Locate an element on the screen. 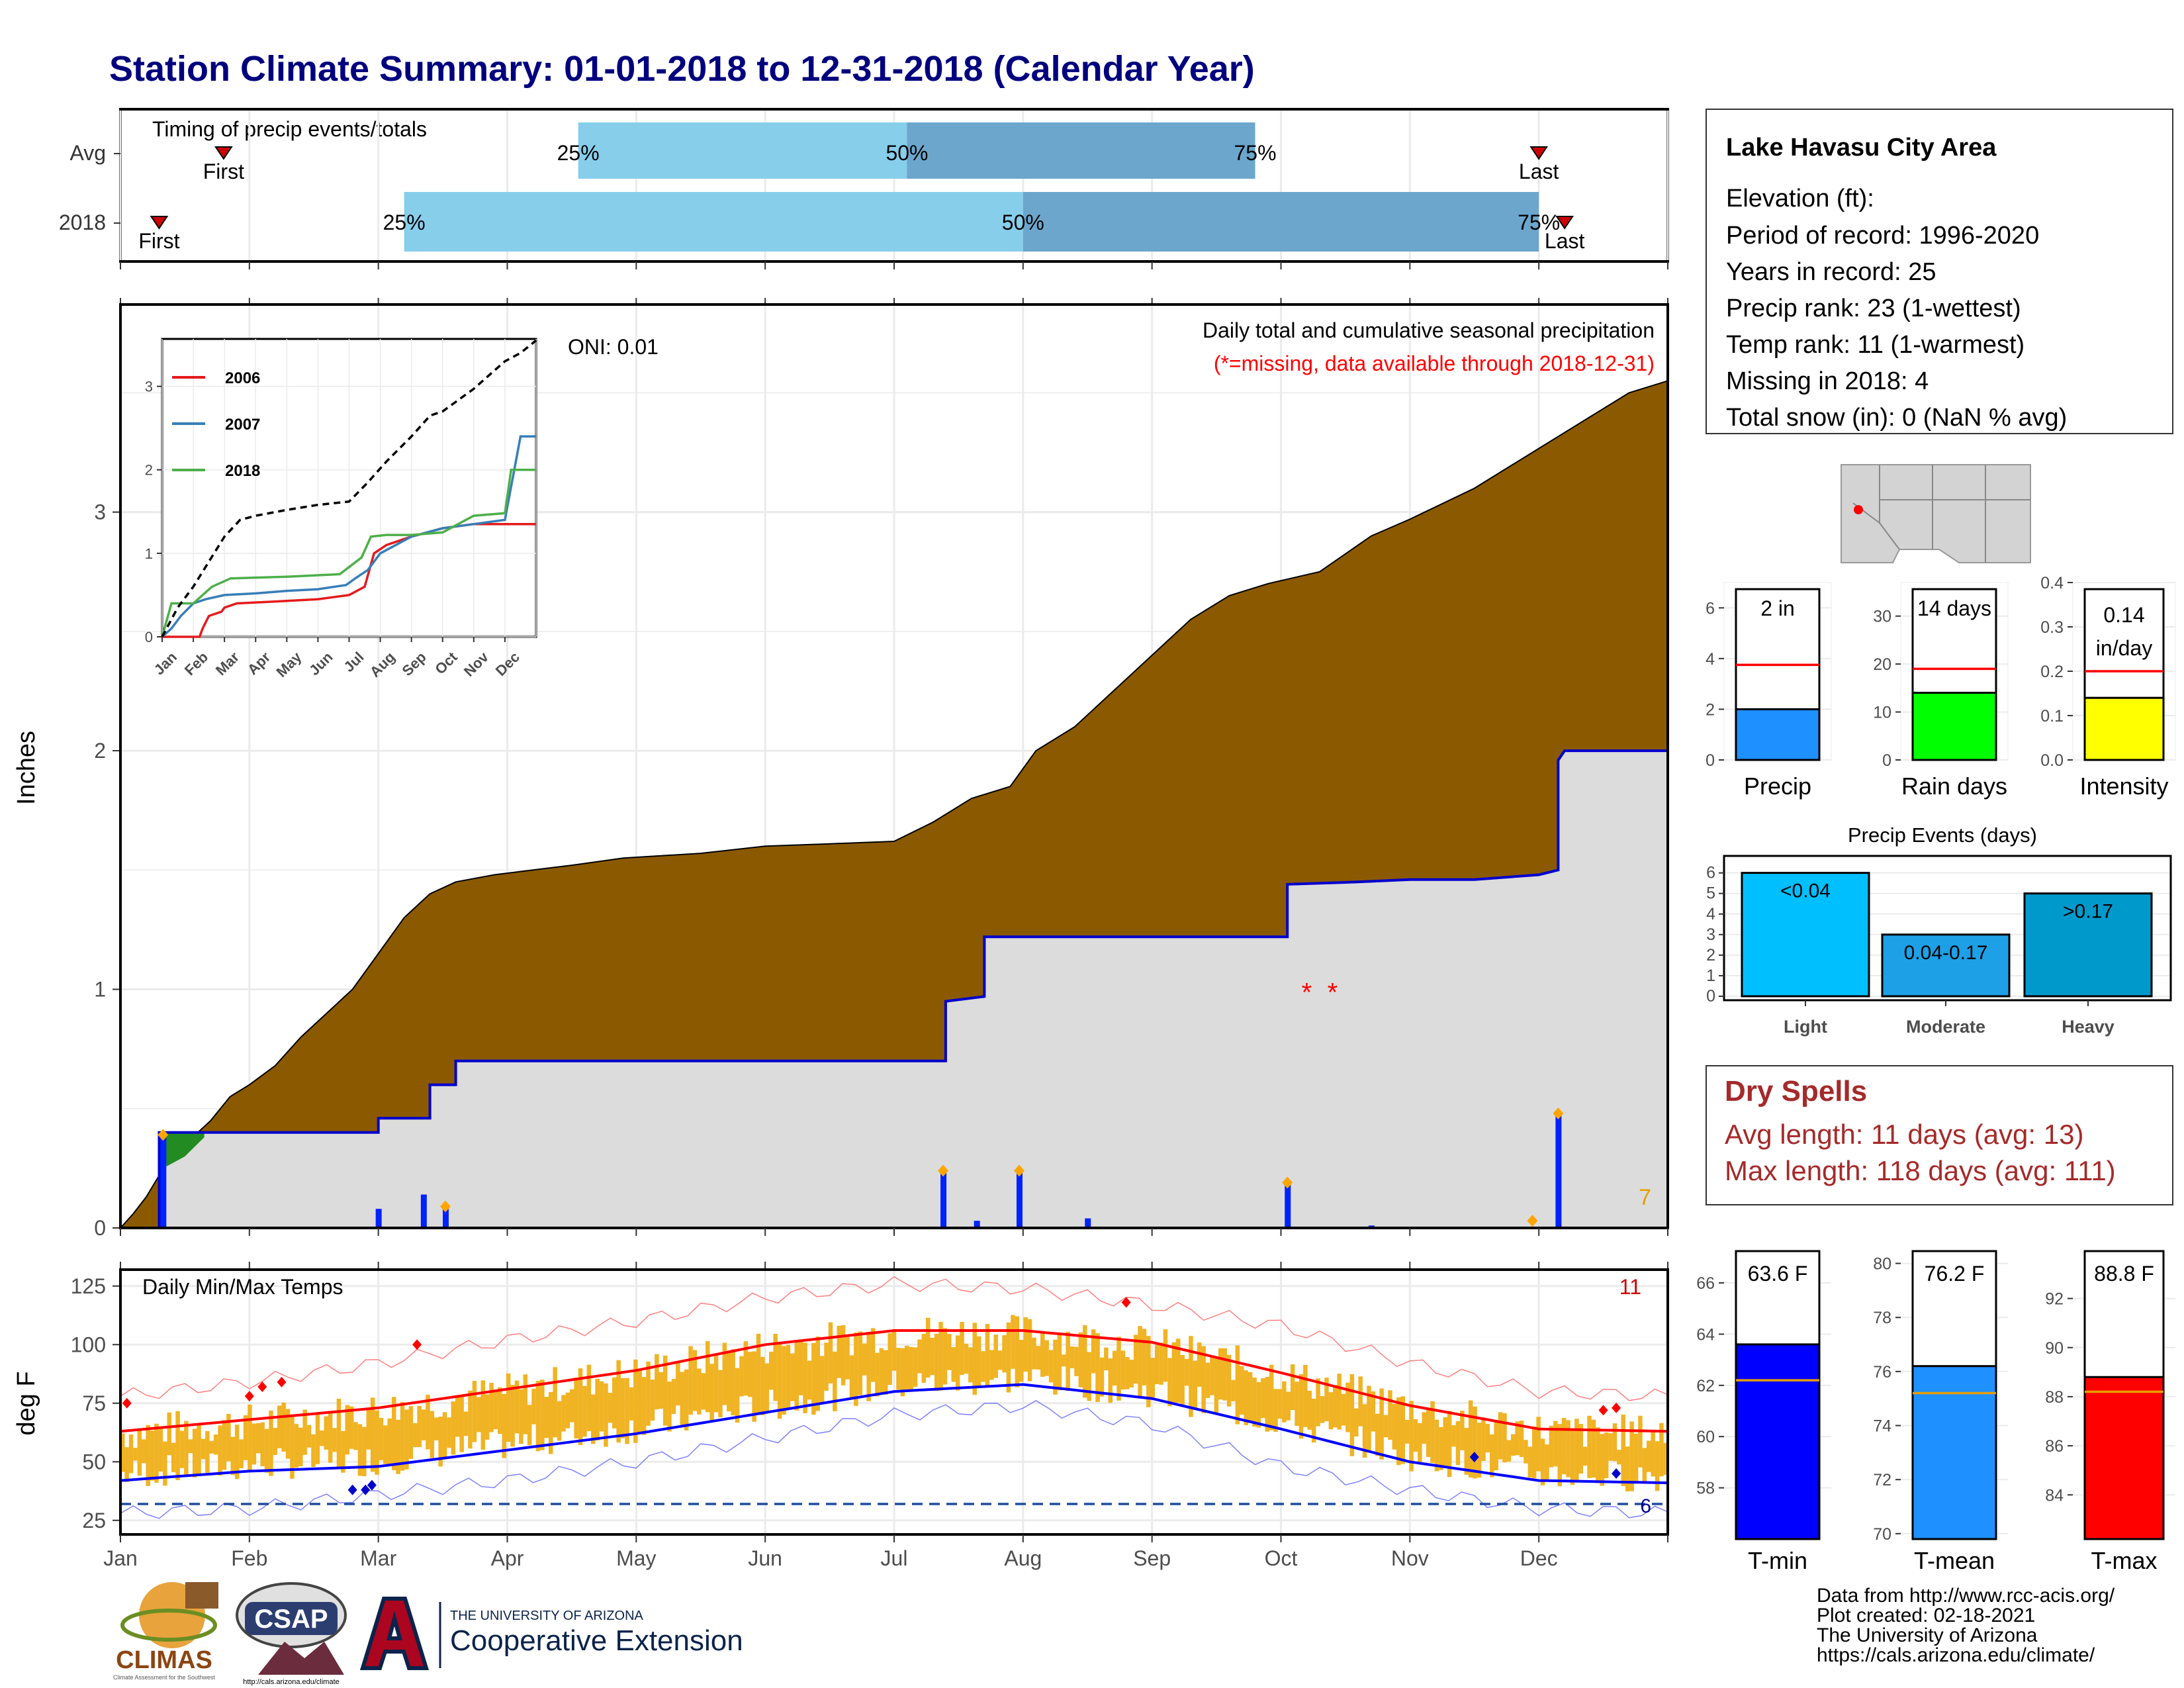 Image resolution: width=2184 pixels, height=1688 pixels. tgauge-y-tick-label: 92 is located at coordinates (2054, 1299).